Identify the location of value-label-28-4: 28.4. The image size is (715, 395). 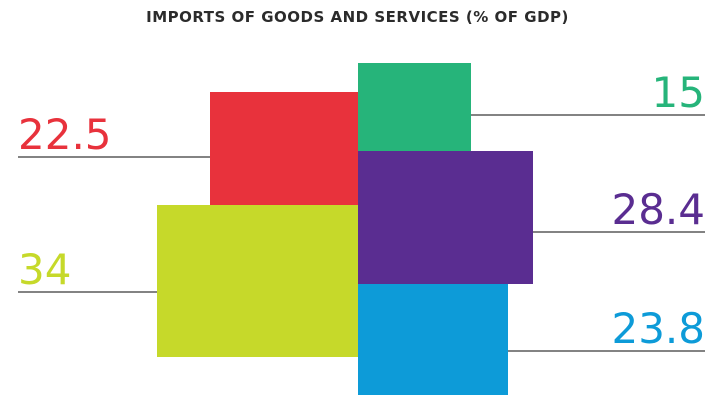
(658, 209).